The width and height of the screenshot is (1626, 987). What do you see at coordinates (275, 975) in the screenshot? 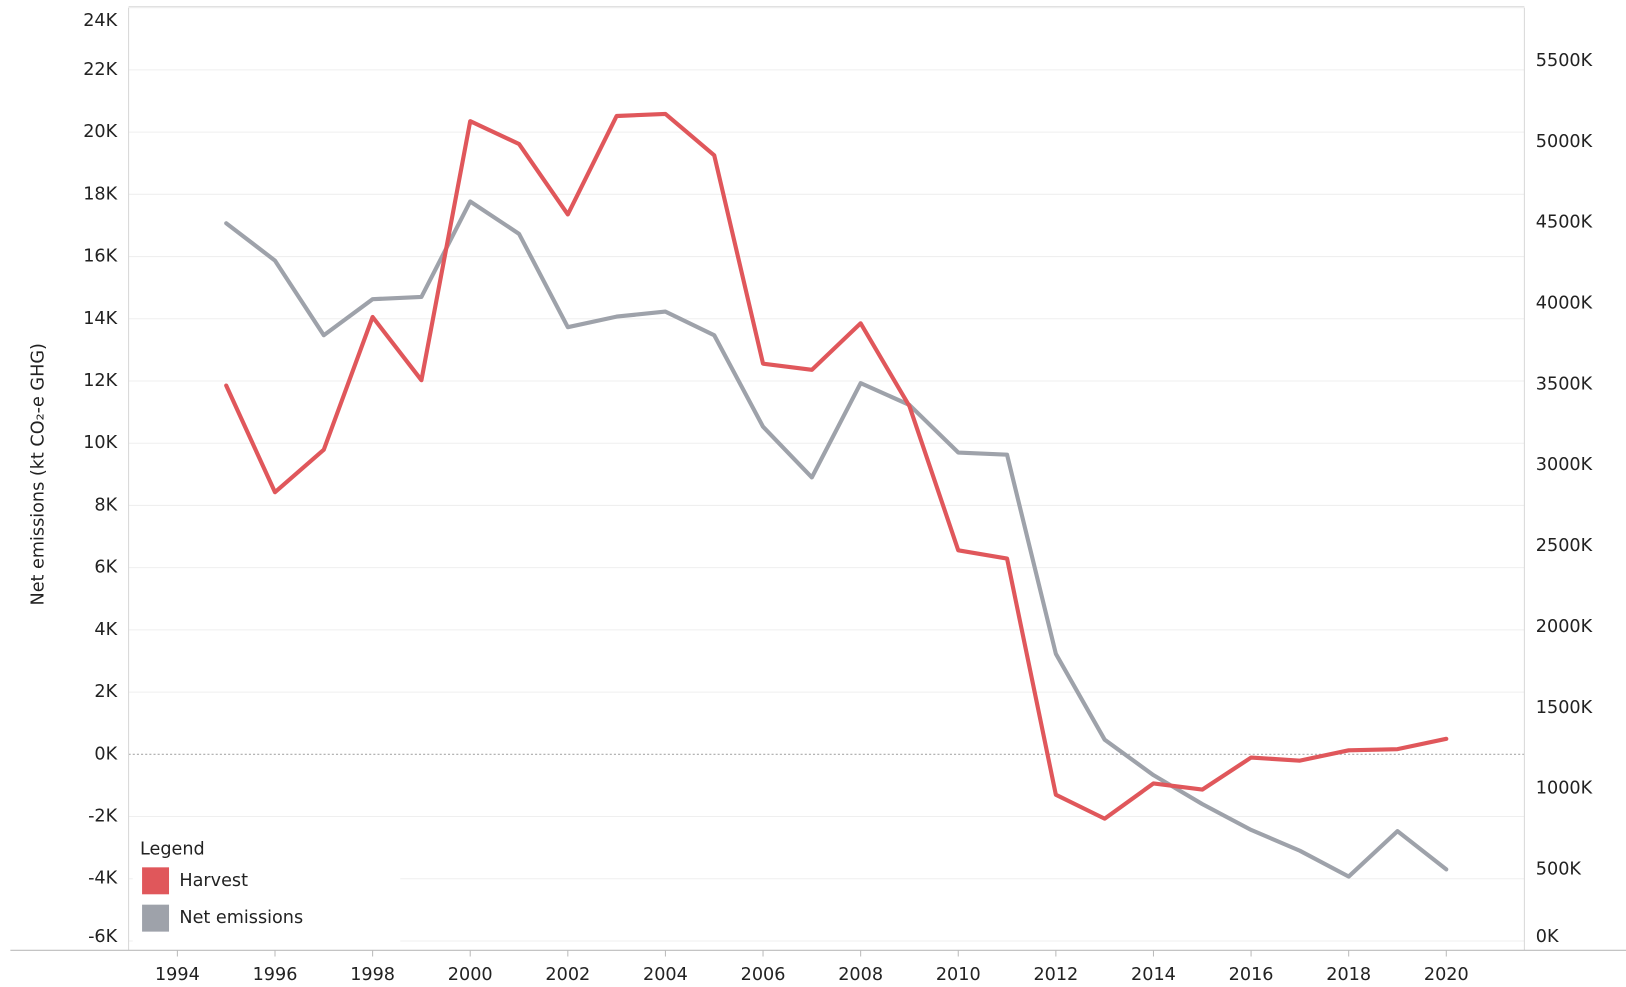
I see `x-tick-label: 1996` at bounding box center [275, 975].